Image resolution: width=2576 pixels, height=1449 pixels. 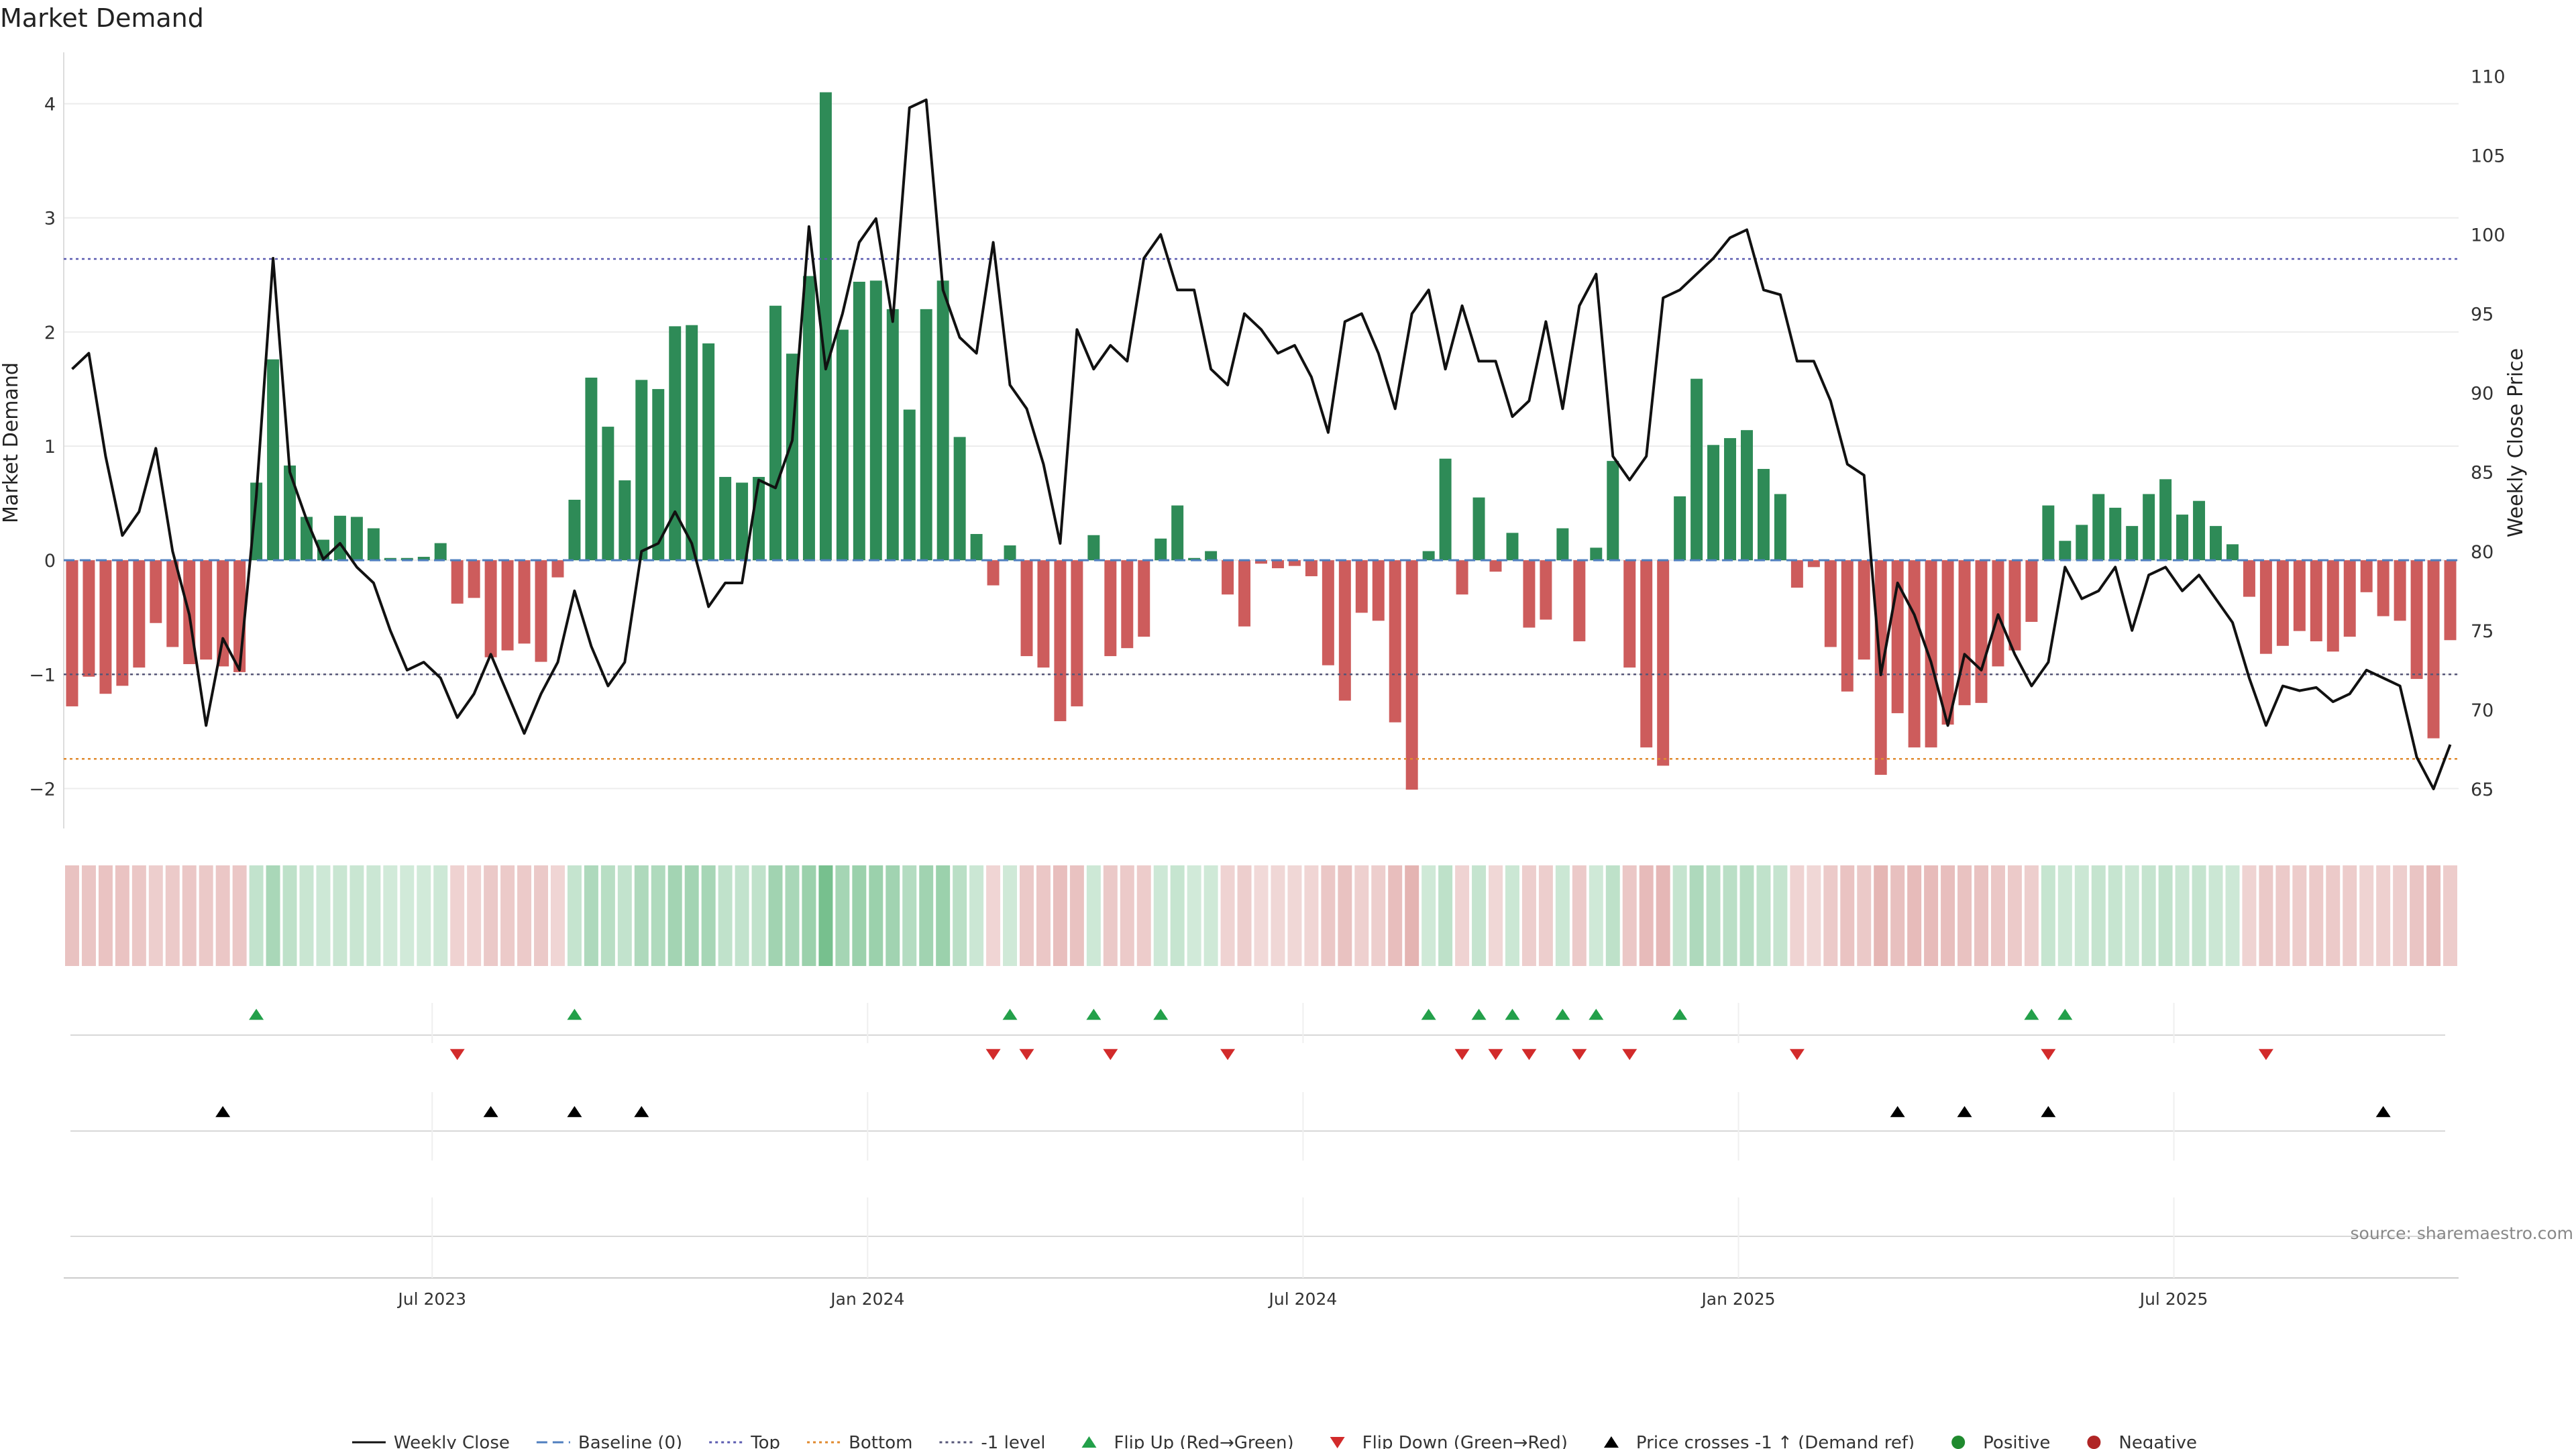 What do you see at coordinates (744, 1441) in the screenshot?
I see `legend-item: Top` at bounding box center [744, 1441].